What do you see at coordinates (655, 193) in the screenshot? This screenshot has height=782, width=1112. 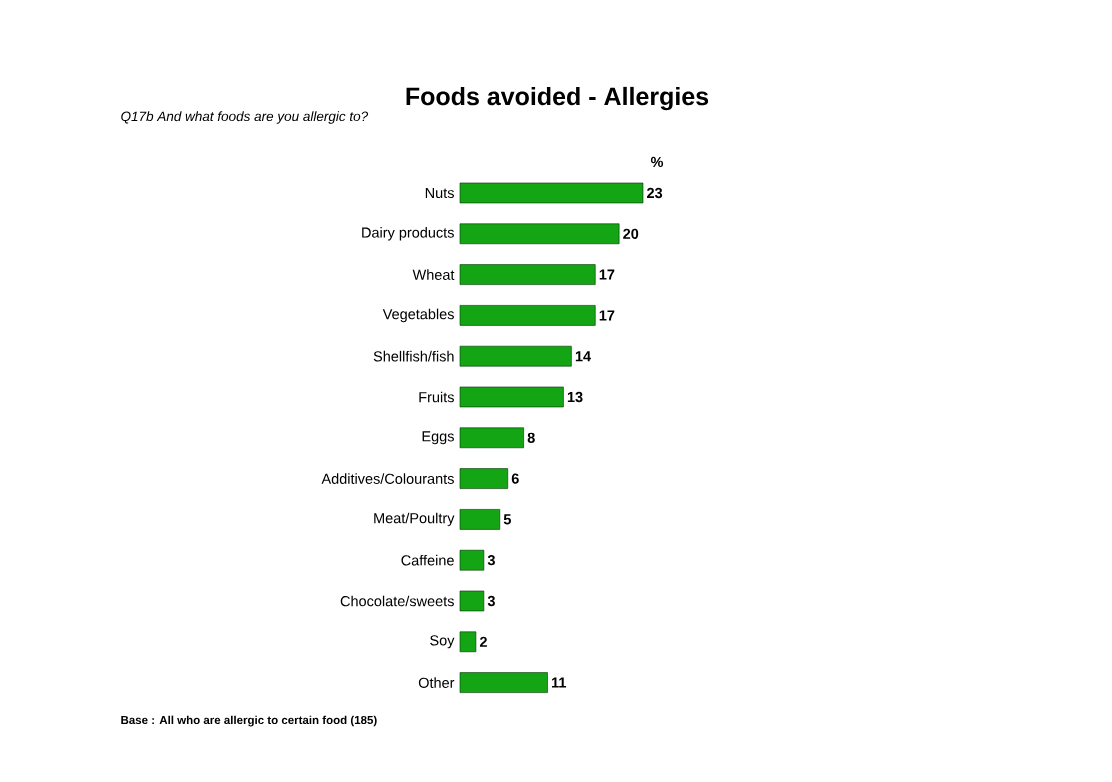 I see `data-label: 23` at bounding box center [655, 193].